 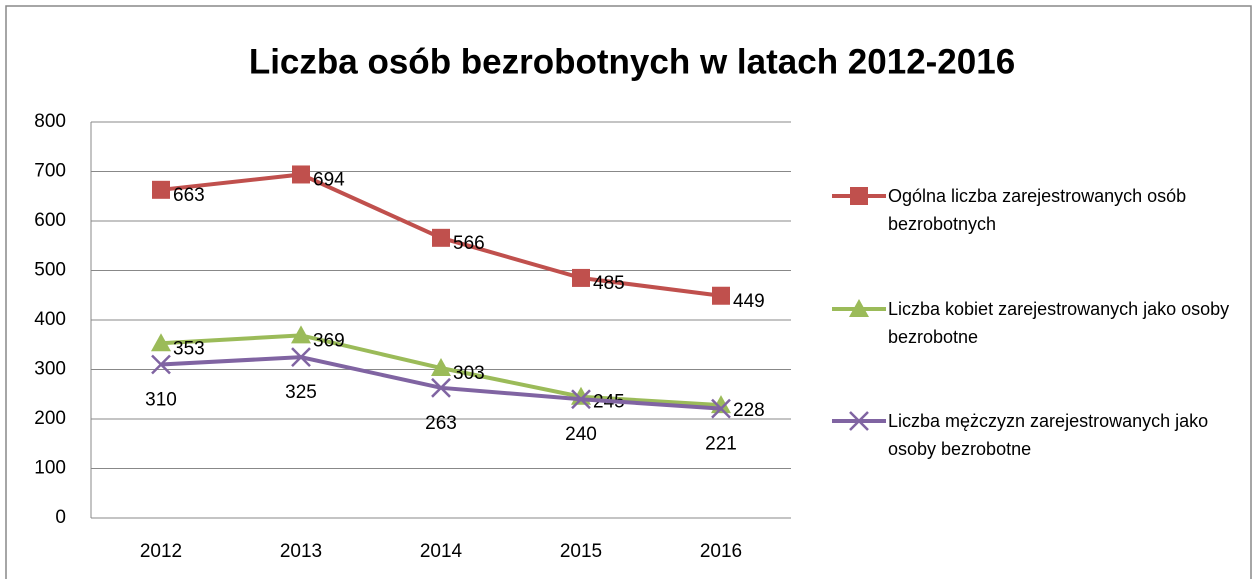 I want to click on y-tick-label: 700, so click(x=50, y=171).